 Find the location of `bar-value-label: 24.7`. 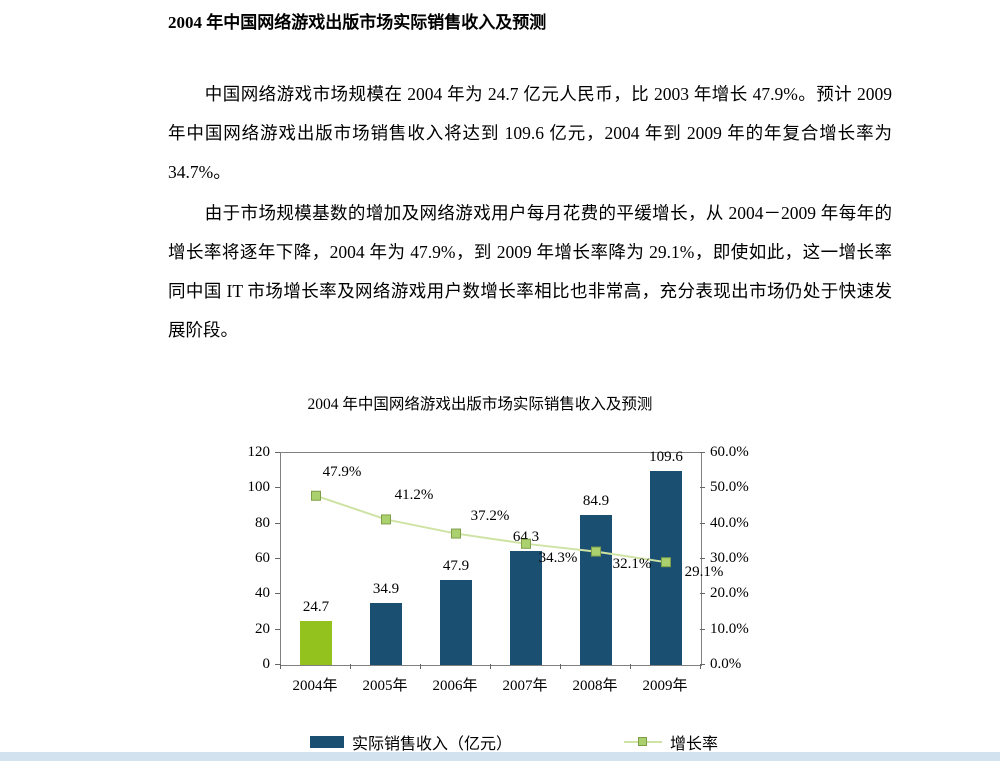

bar-value-label: 24.7 is located at coordinates (316, 607).